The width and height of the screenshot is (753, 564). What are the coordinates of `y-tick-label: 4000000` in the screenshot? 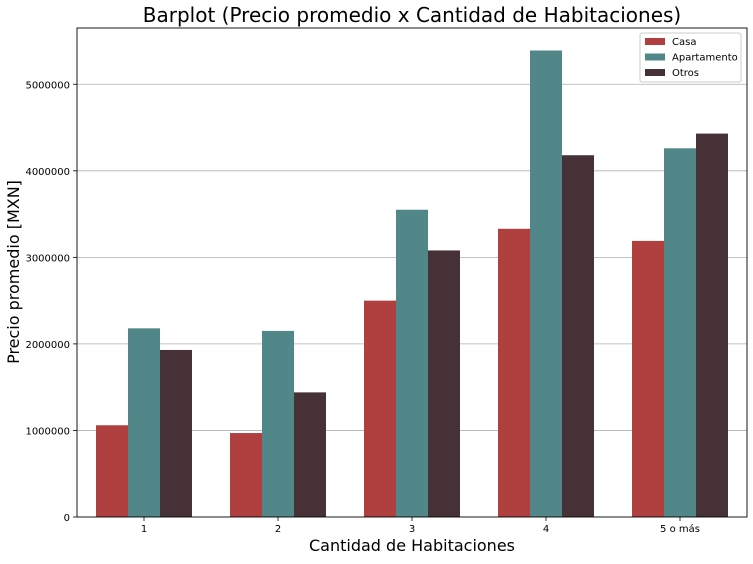 It's located at (47, 172).